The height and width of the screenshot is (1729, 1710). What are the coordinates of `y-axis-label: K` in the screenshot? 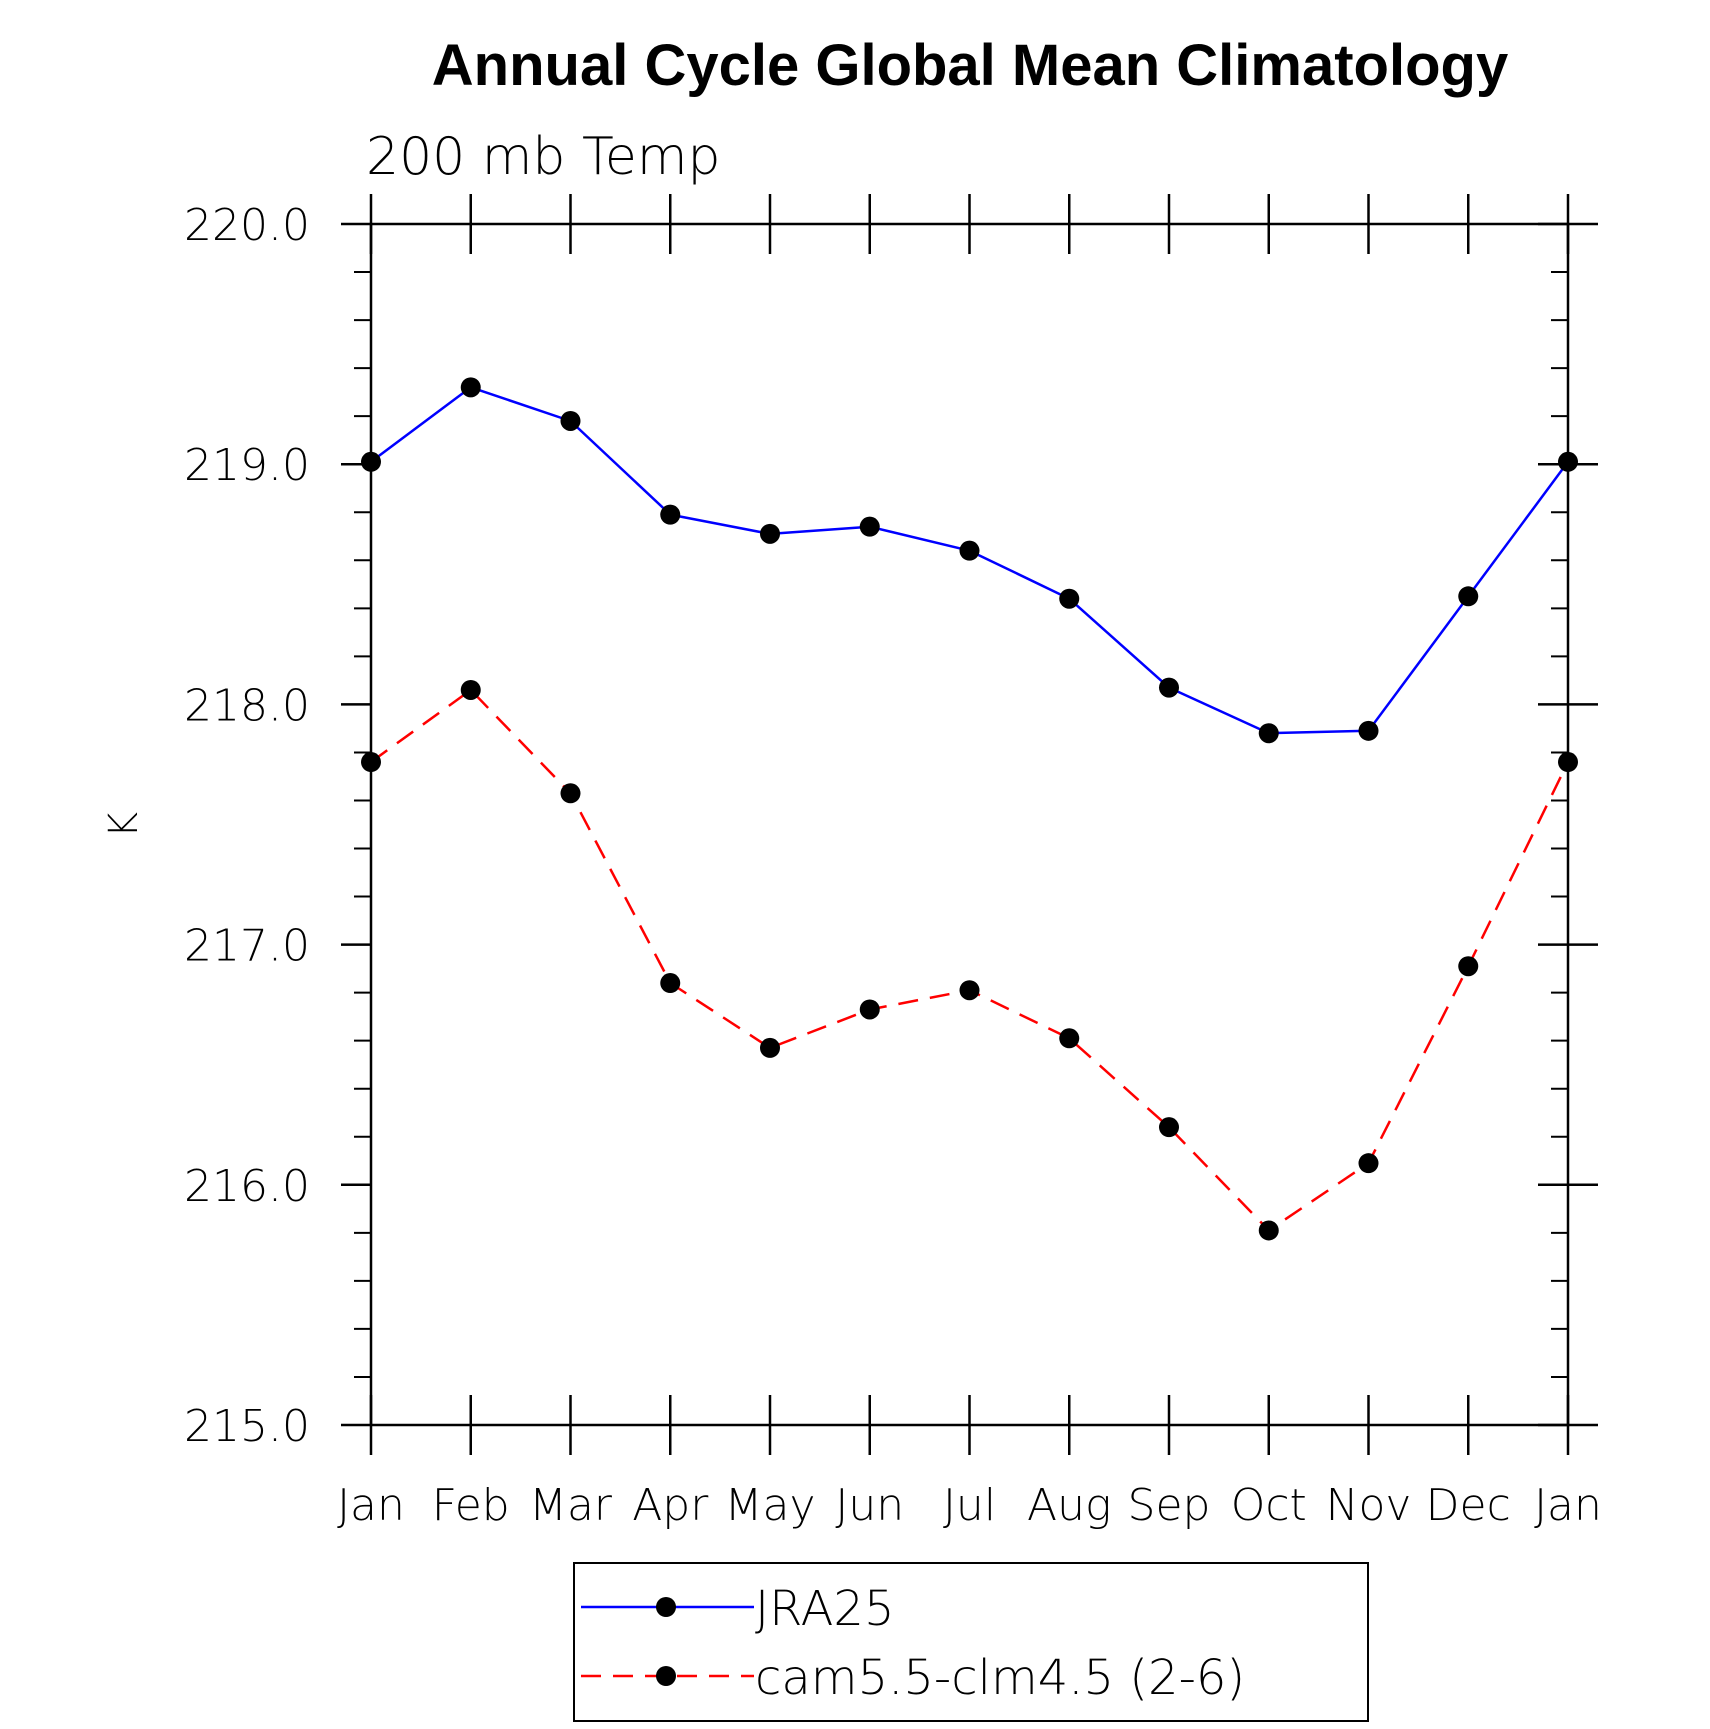 It's located at (124, 825).